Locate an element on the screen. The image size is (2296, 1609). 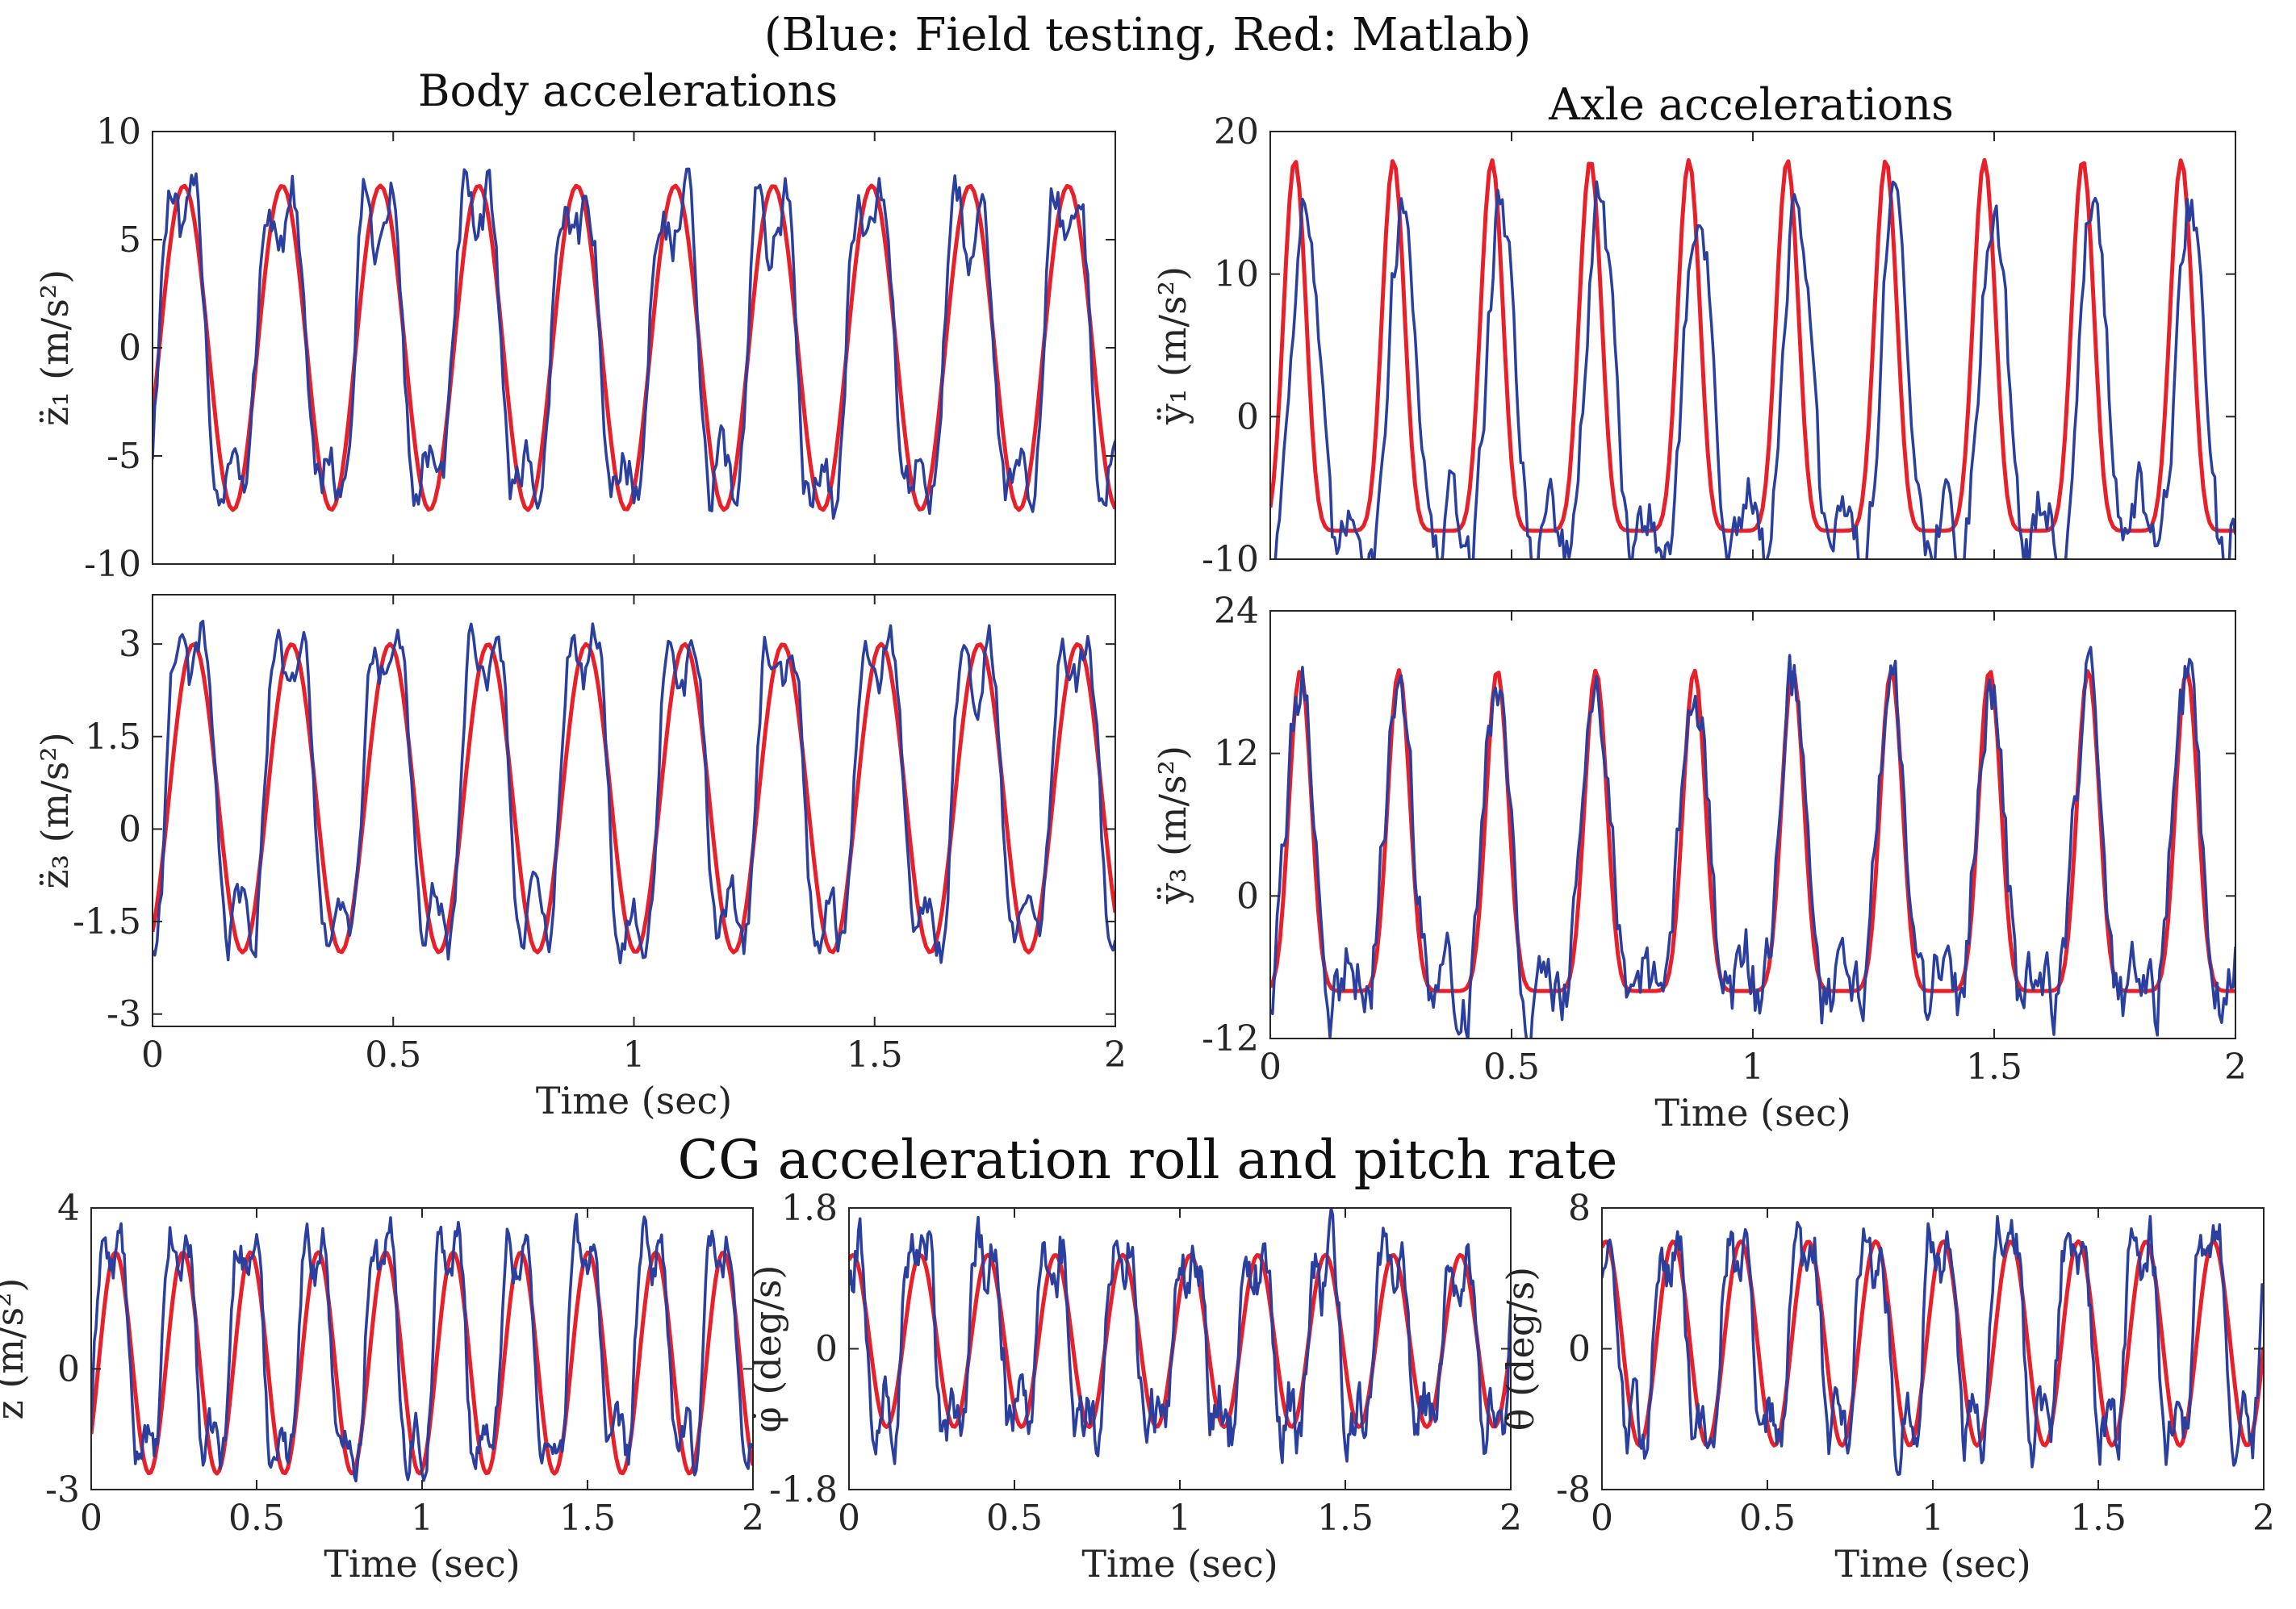
y-axis-label: z̈₁ (m/s²) is located at coordinates (55, 348).